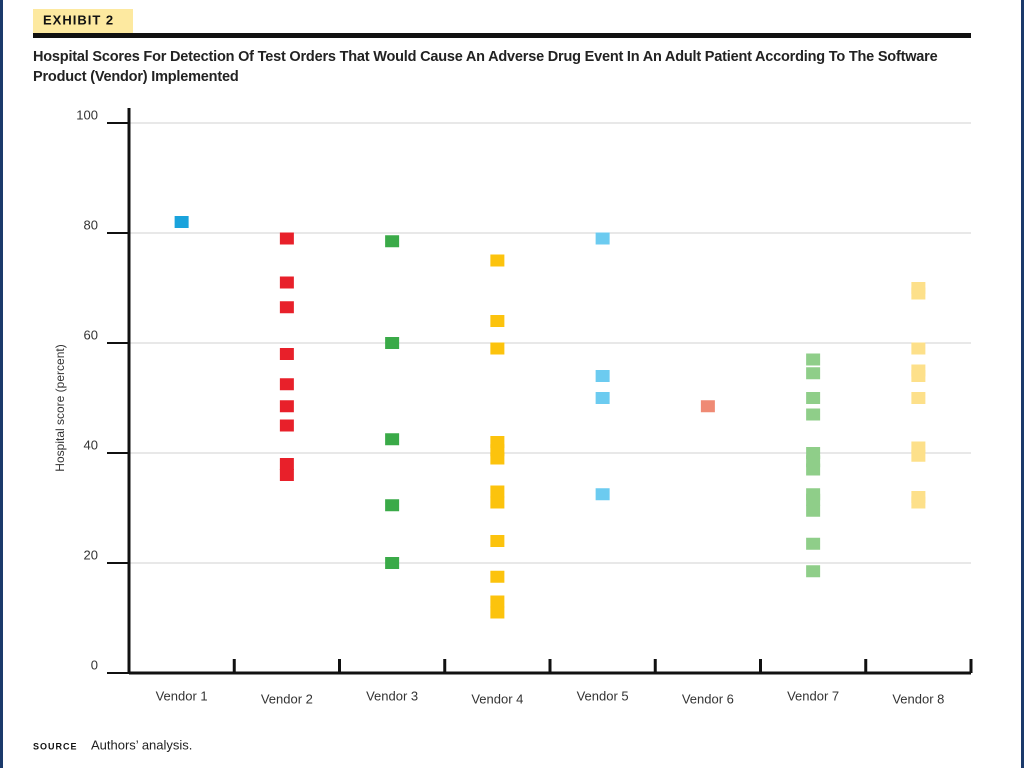  What do you see at coordinates (94, 664) in the screenshot?
I see `y-tick-label: 0` at bounding box center [94, 664].